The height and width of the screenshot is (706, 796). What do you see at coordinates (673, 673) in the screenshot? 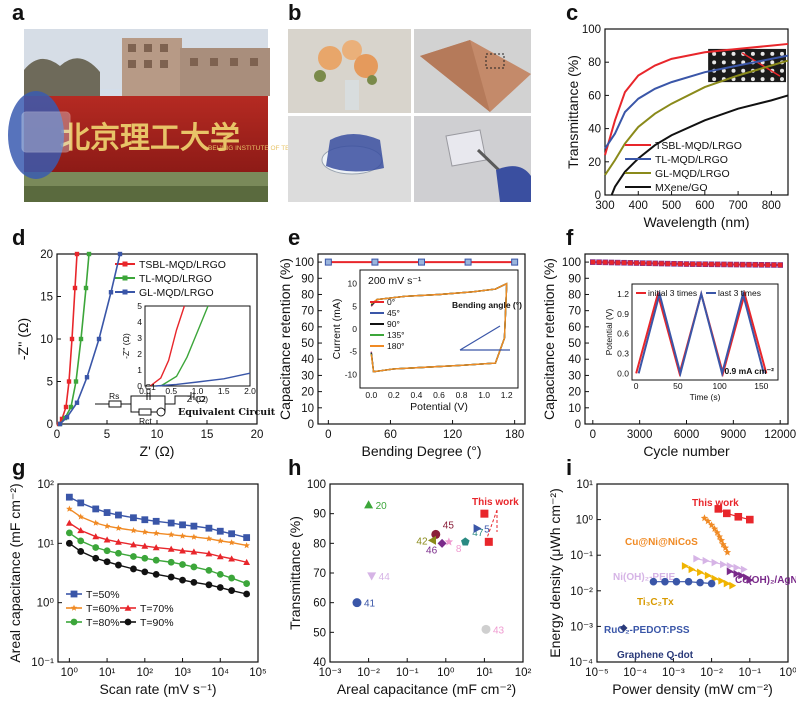
I see `i-xtick-label: 10⁻³` at bounding box center [673, 673].